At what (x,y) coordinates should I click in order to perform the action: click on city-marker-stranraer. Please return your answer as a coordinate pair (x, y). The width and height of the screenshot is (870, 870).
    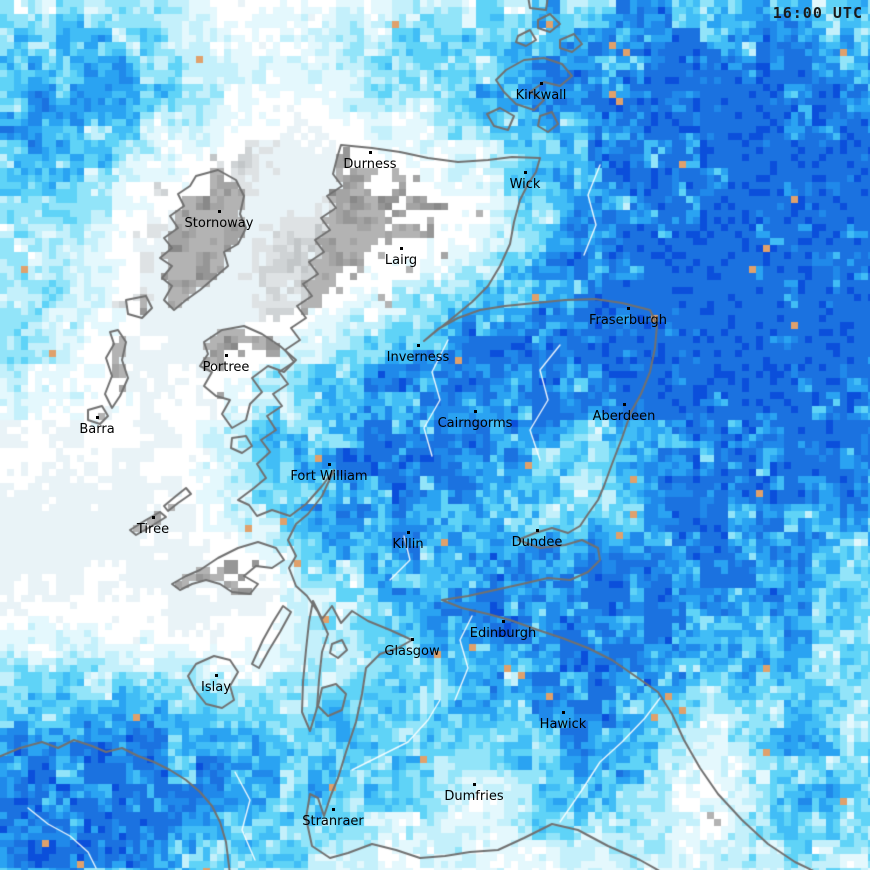
    Looking at the image, I should click on (333, 809).